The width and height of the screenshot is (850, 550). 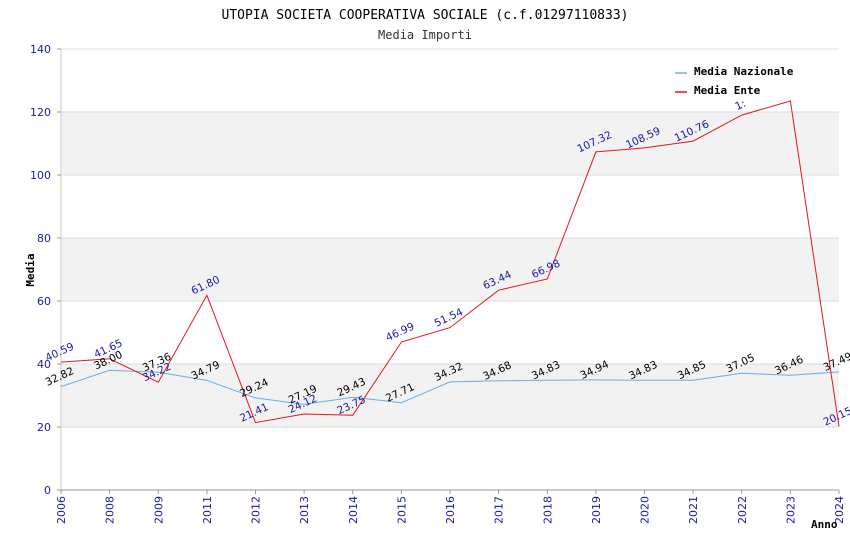 I want to click on legend-label-nazionale: Media Nazionale, so click(x=744, y=71).